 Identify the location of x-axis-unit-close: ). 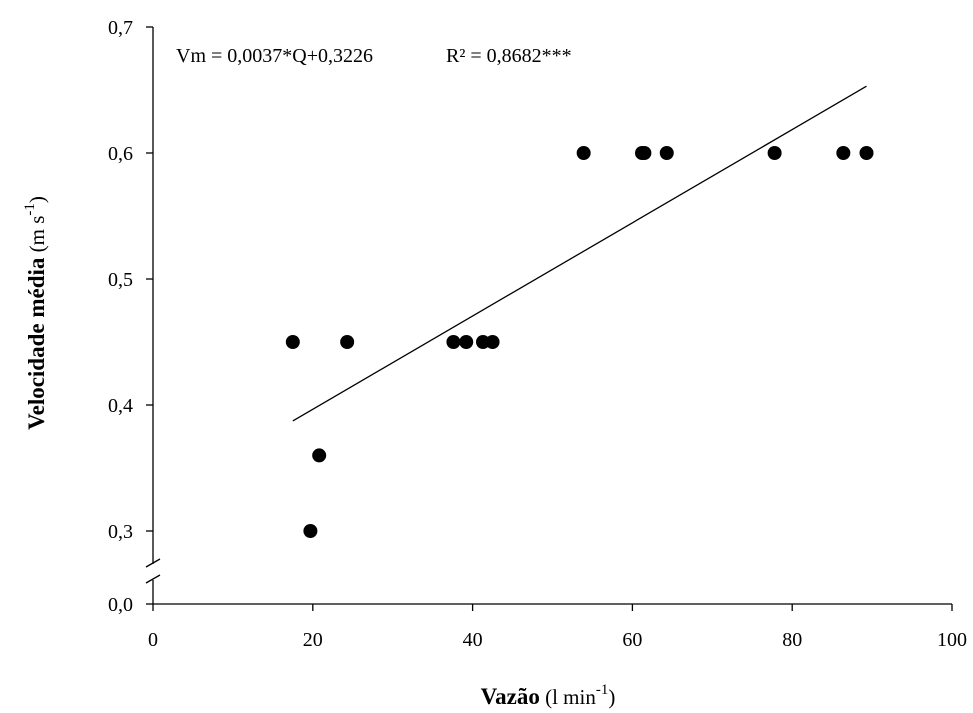
(611, 697).